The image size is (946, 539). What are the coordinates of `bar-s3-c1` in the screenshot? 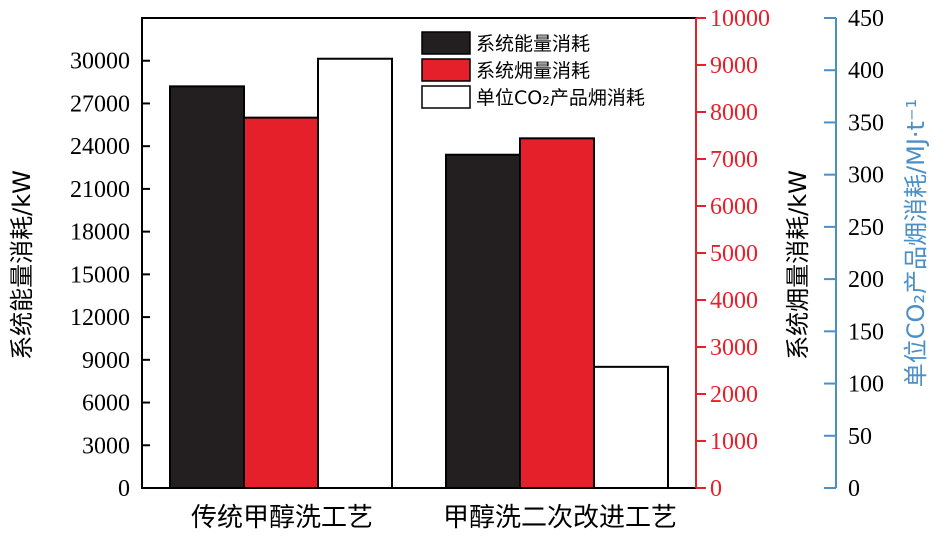 It's located at (355, 273).